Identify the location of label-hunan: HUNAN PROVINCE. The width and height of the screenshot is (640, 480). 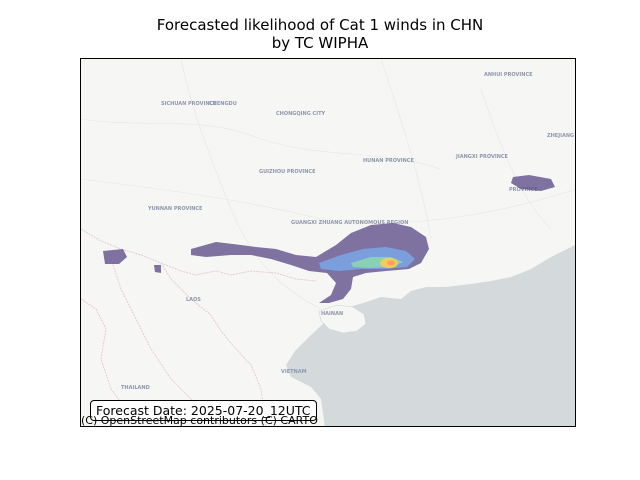
(388, 161).